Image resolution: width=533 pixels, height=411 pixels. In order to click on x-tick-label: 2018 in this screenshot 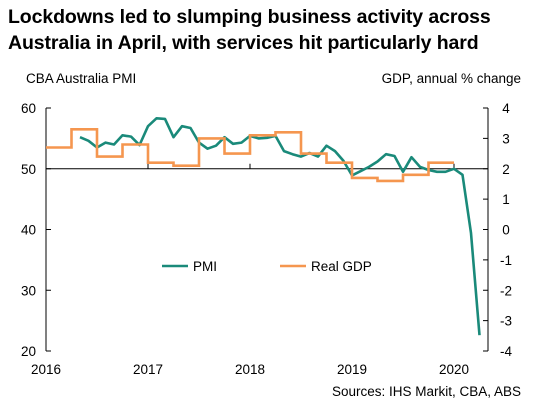, I will do `click(250, 369)`.